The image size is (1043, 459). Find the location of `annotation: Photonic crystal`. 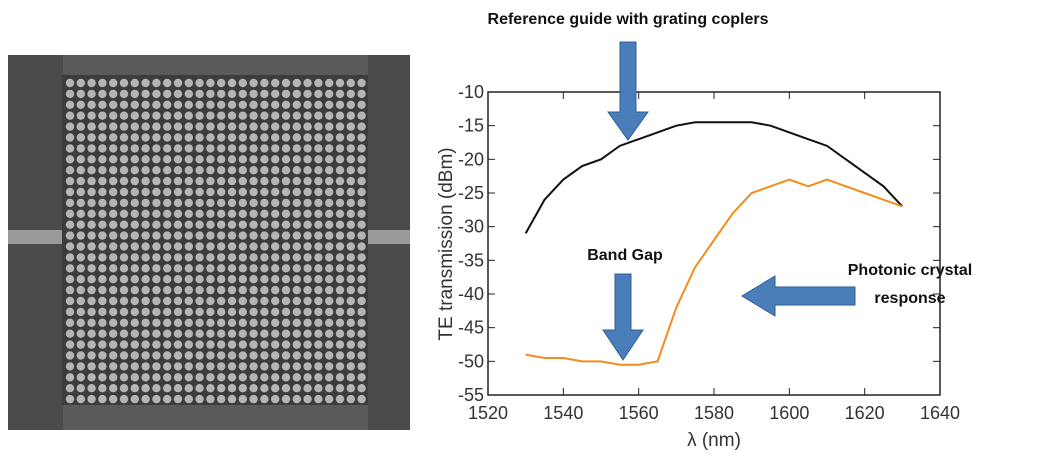

annotation: Photonic crystal is located at coordinates (910, 270).